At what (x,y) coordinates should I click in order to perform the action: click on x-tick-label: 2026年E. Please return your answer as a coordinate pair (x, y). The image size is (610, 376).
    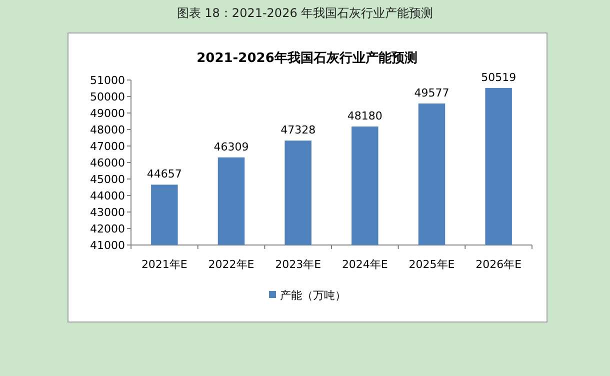
    Looking at the image, I should click on (499, 264).